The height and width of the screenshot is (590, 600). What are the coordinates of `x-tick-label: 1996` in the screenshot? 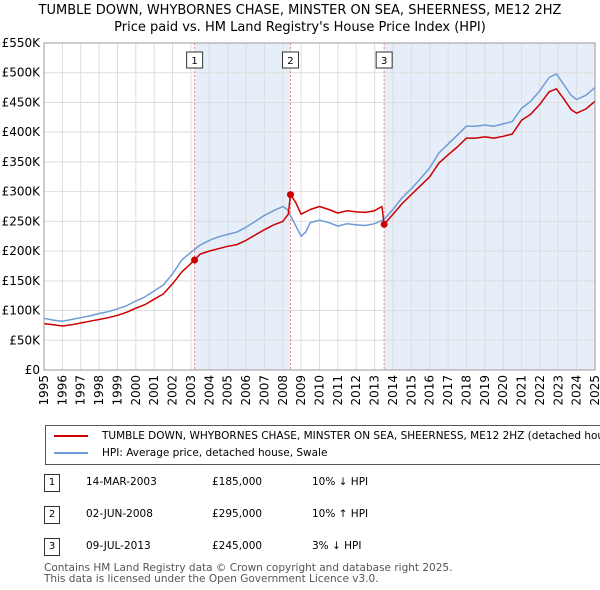 It's located at (62, 390).